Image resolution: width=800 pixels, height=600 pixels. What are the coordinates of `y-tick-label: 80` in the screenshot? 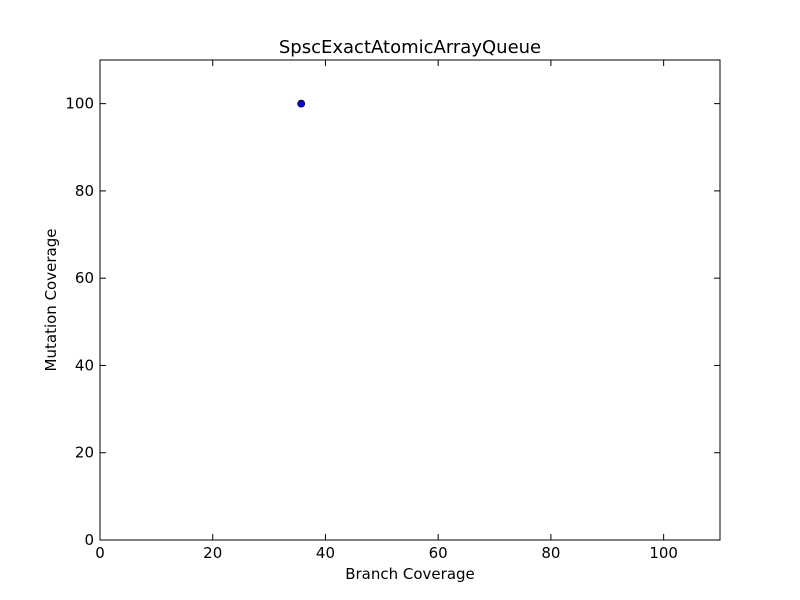 It's located at (84, 191).